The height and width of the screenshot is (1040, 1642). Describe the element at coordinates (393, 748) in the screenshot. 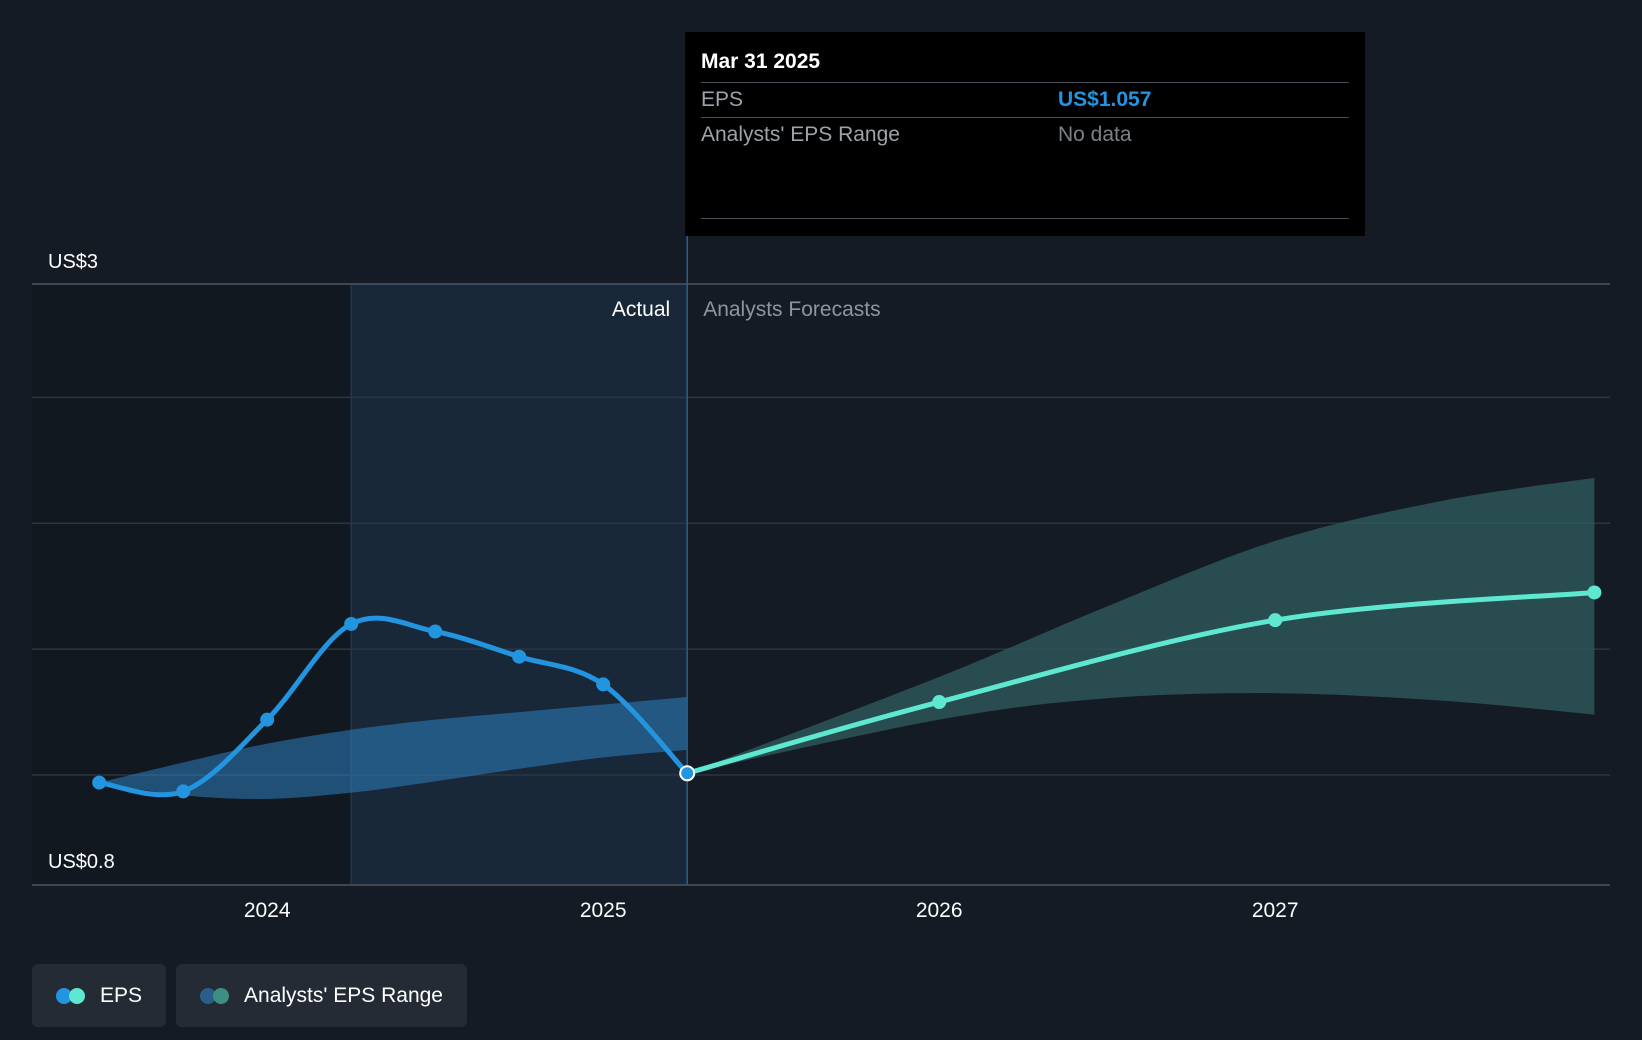

I see `historical-eps-range-area` at that location.